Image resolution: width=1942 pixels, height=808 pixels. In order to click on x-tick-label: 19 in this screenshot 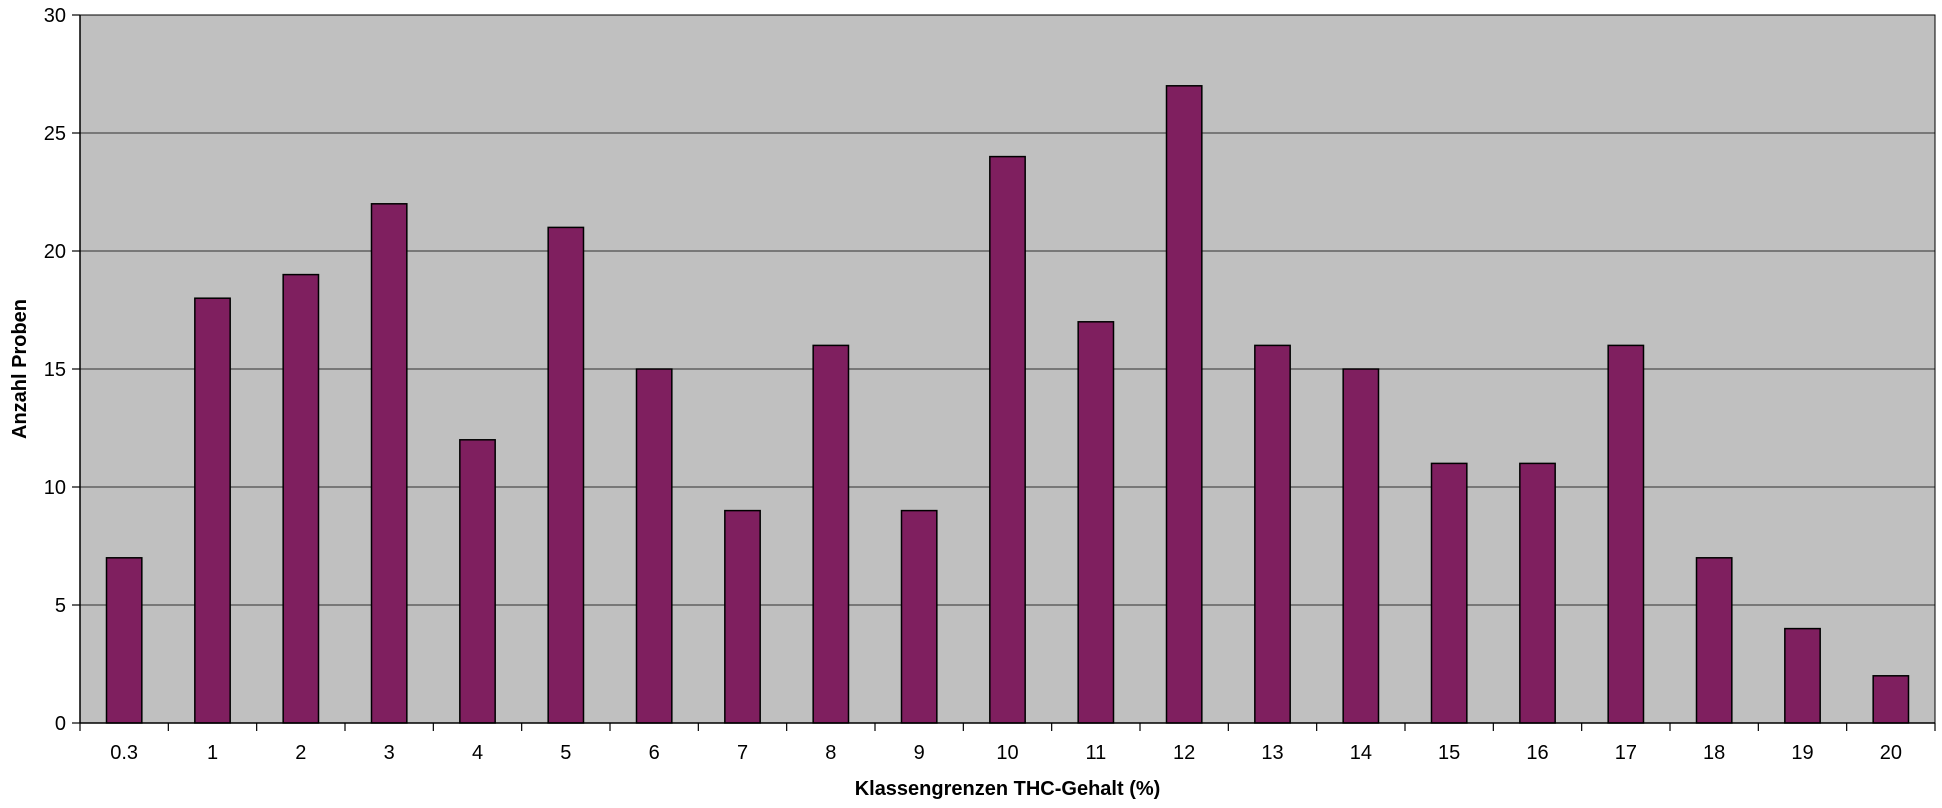, I will do `click(1802, 753)`.